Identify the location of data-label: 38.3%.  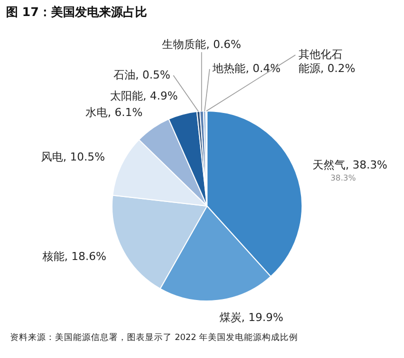
(343, 177).